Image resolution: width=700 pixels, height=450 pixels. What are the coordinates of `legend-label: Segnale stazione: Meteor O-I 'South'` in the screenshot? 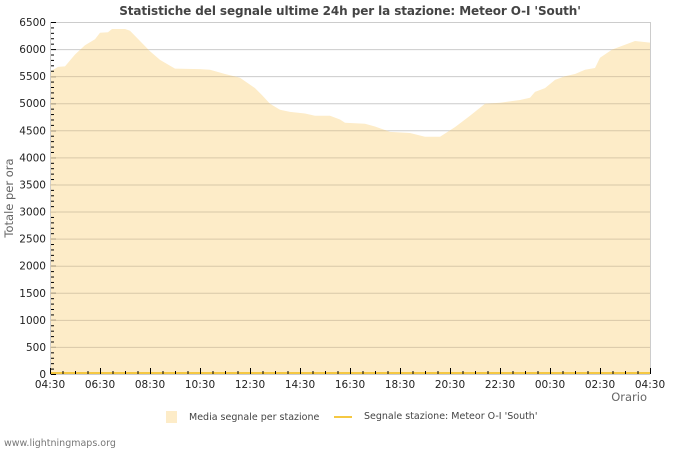 It's located at (451, 416).